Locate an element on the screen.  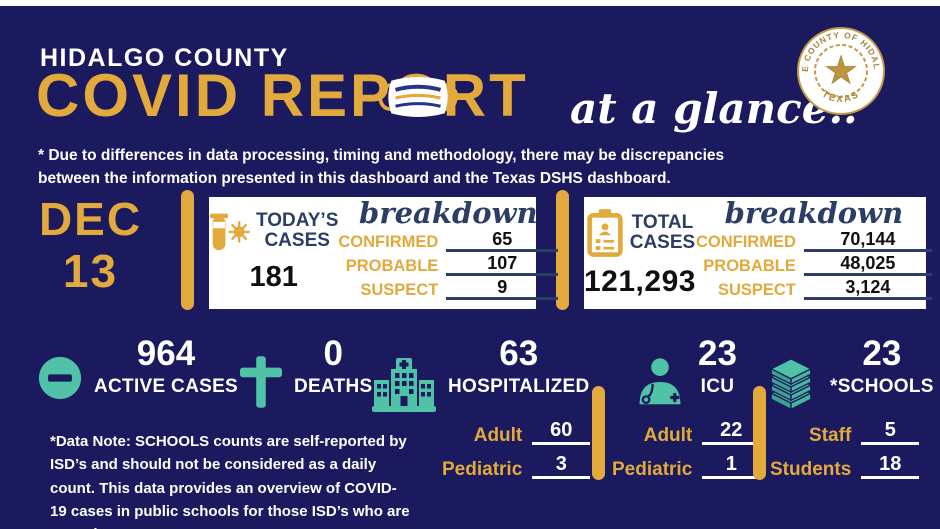
county-seal: THE COUNTY OF HIDALGO TEXAS is located at coordinates (841, 71).